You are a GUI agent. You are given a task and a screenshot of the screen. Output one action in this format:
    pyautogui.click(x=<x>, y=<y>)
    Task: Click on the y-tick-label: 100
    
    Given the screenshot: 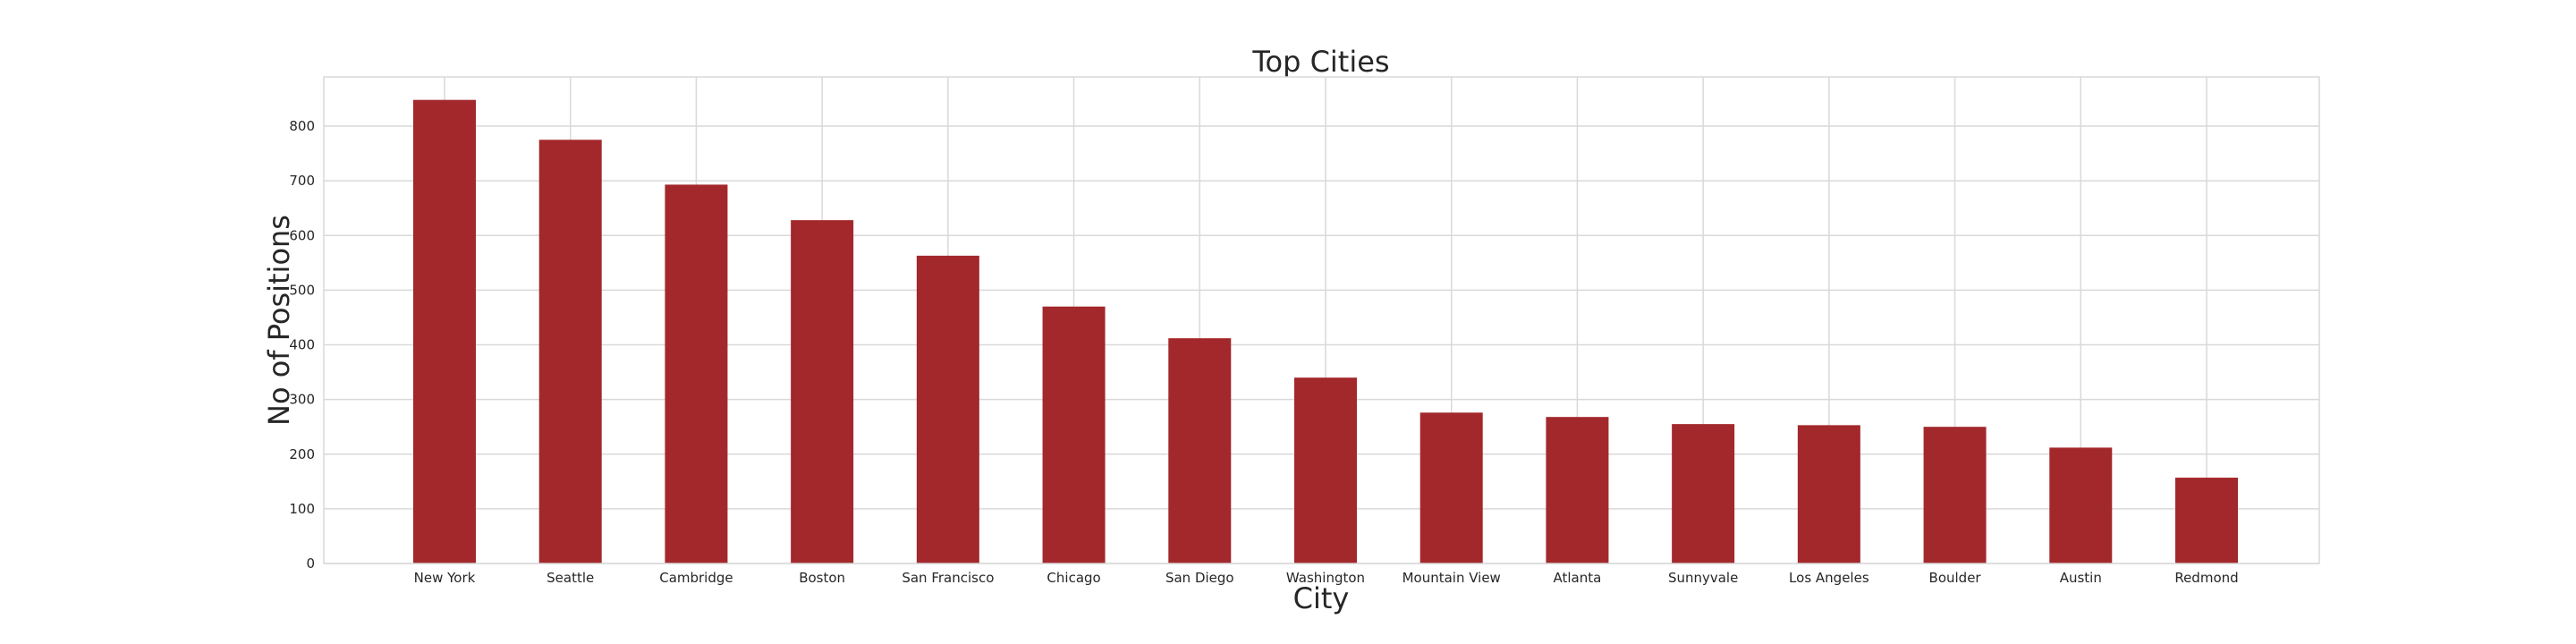 What is the action you would take?
    pyautogui.click(x=302, y=509)
    